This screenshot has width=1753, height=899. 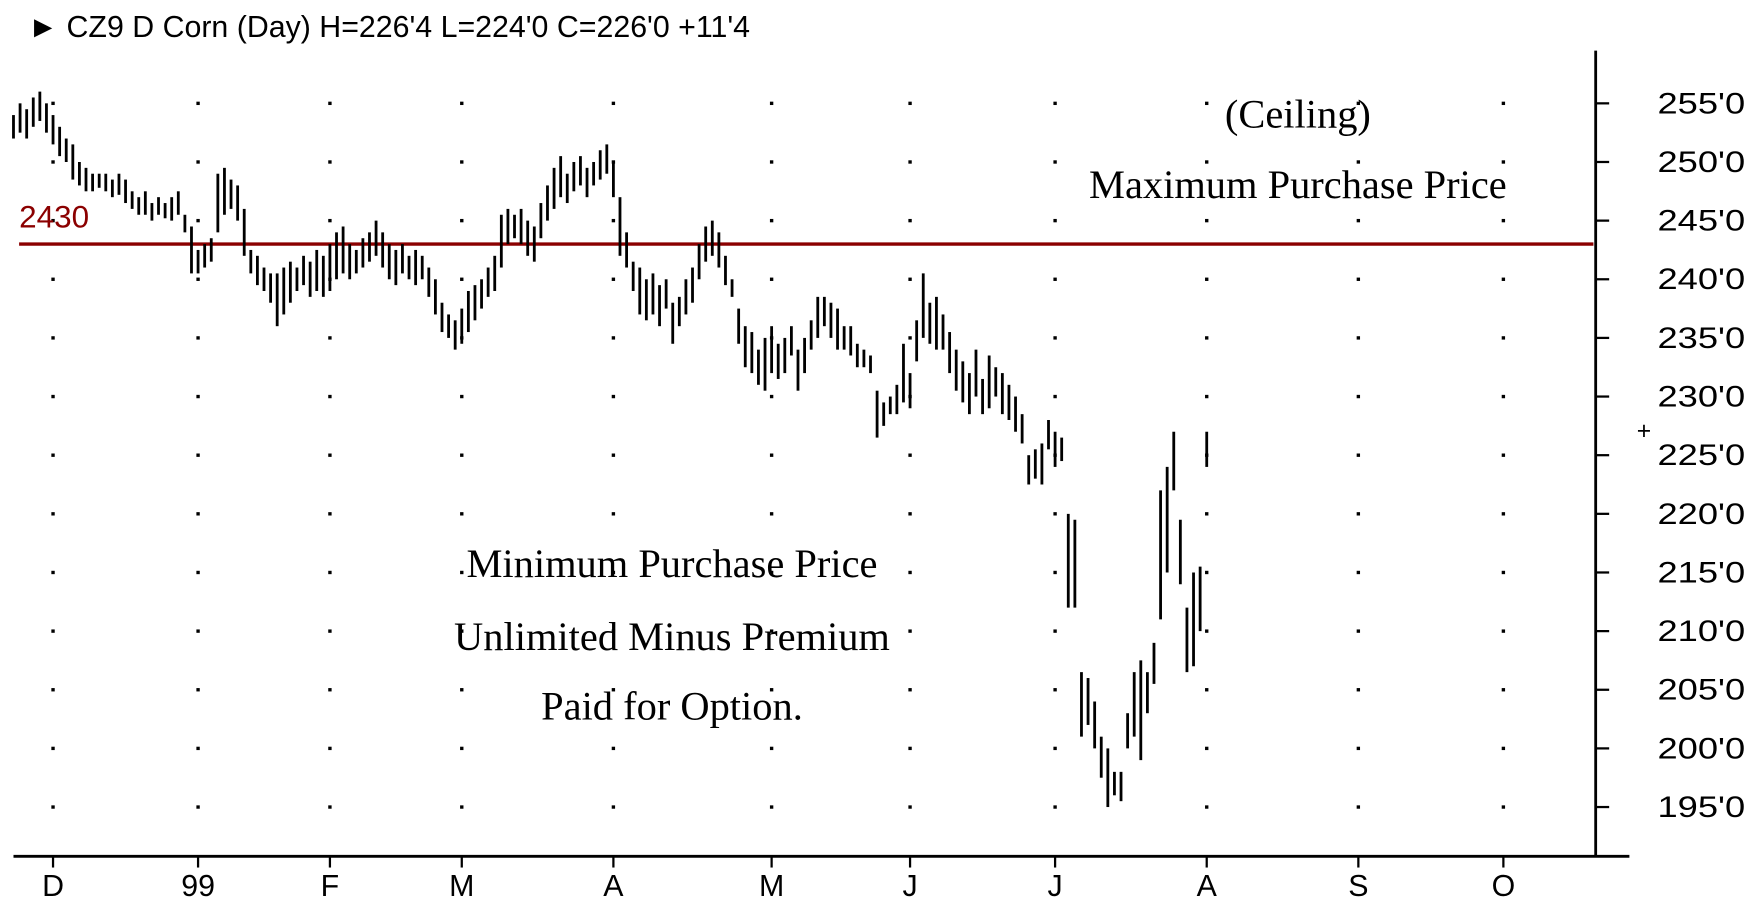 What do you see at coordinates (1701, 749) in the screenshot?
I see `y-tick-label: 200'0` at bounding box center [1701, 749].